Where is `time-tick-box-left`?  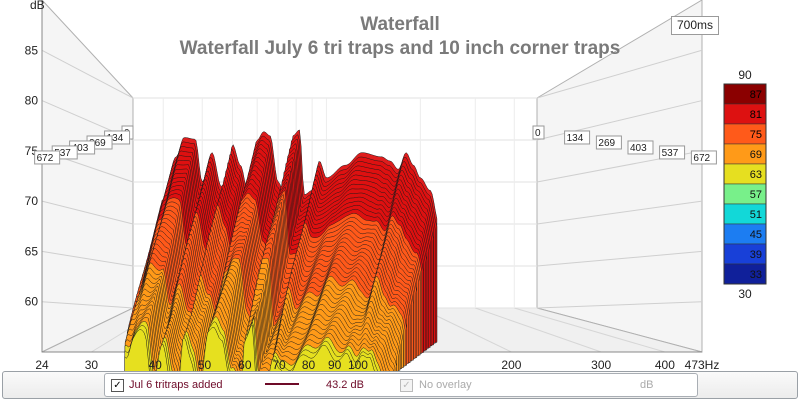
time-tick-box-left is located at coordinates (47, 157).